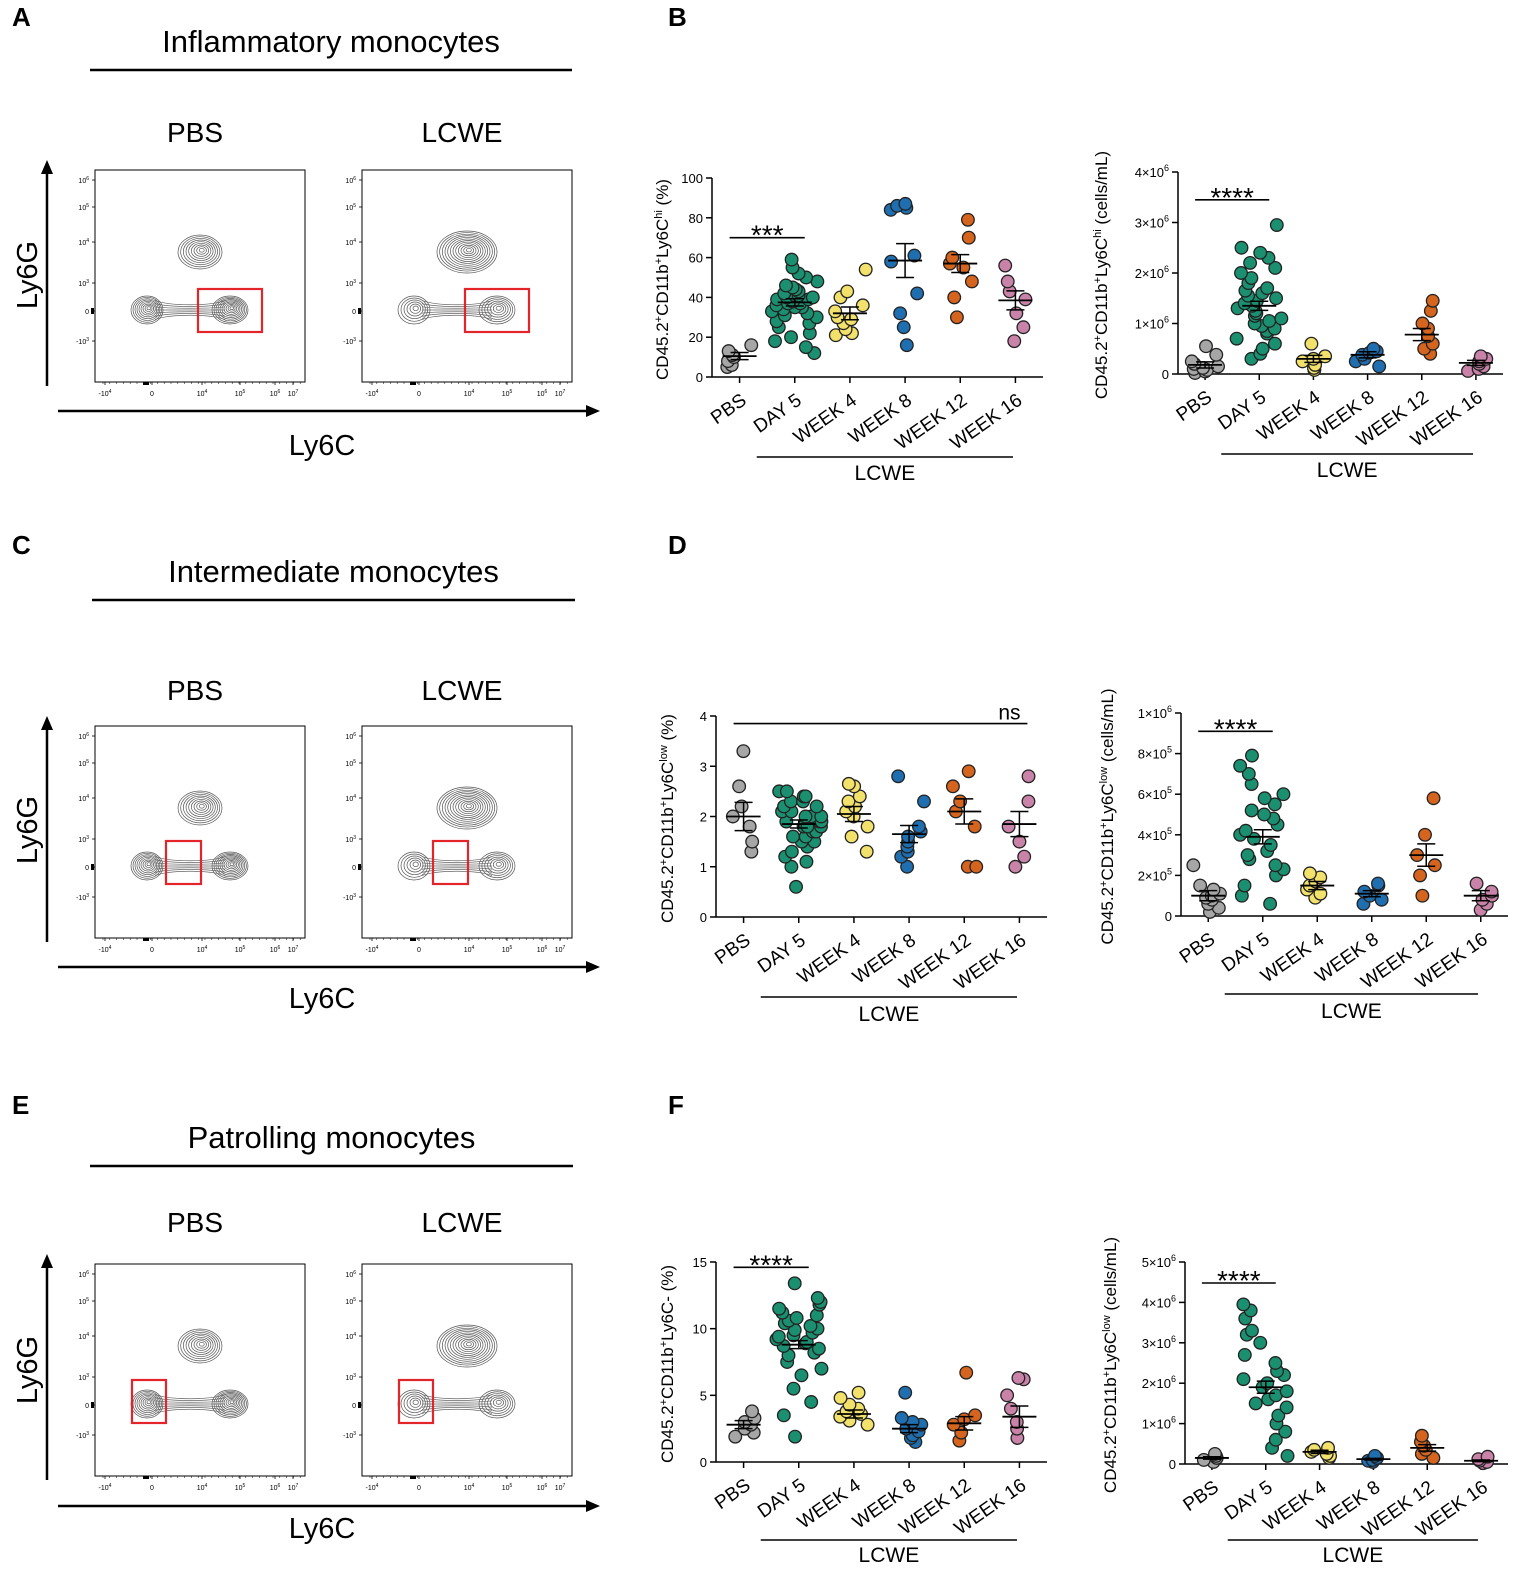  Describe the element at coordinates (1101, 275) in the screenshot. I see `y-axis-label: CD45.2+CD11b+Ly6Chi (cells/mL)` at that location.